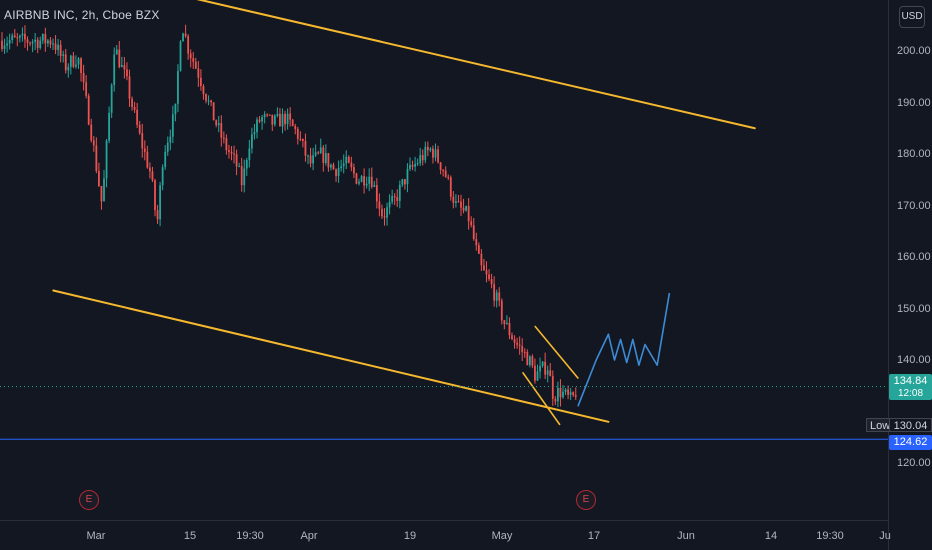  Describe the element at coordinates (910, 393) in the screenshot. I see `bar-countdown: 12:08` at that location.